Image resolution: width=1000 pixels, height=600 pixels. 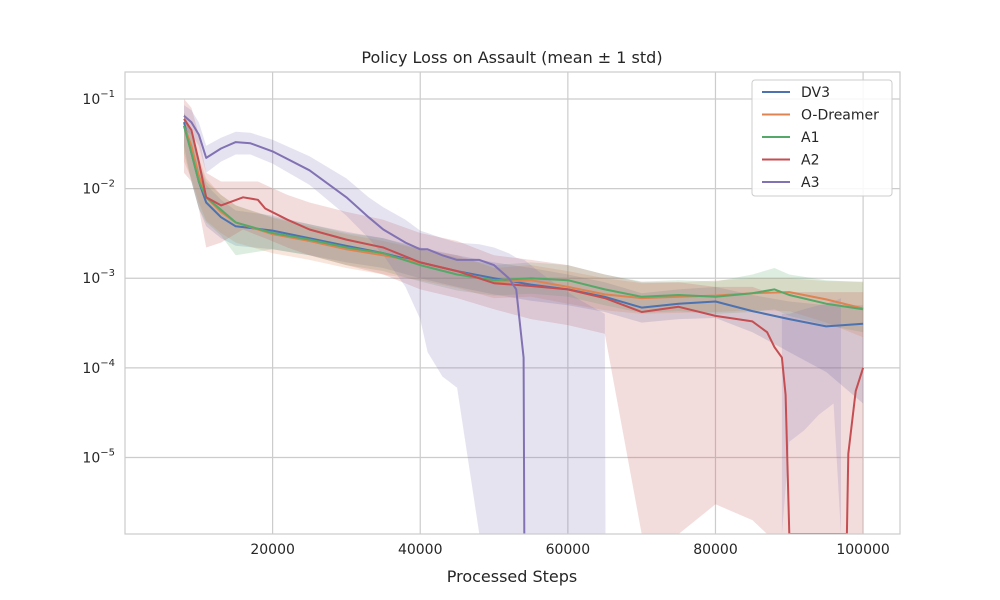 I want to click on legend-box, so click(x=822, y=138).